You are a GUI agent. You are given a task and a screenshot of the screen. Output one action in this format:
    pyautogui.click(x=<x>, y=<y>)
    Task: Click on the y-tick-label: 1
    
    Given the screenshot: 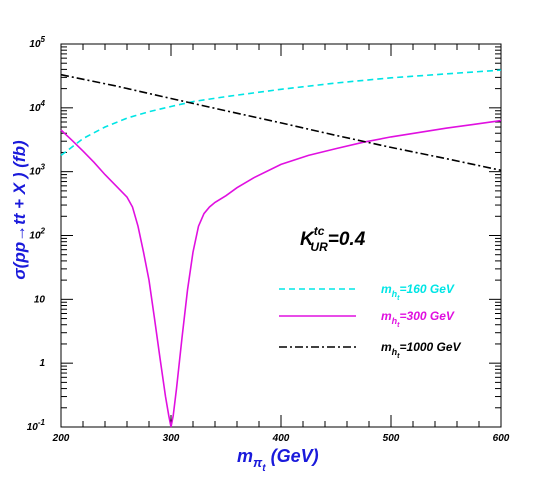 What is the action you would take?
    pyautogui.click(x=42, y=363)
    